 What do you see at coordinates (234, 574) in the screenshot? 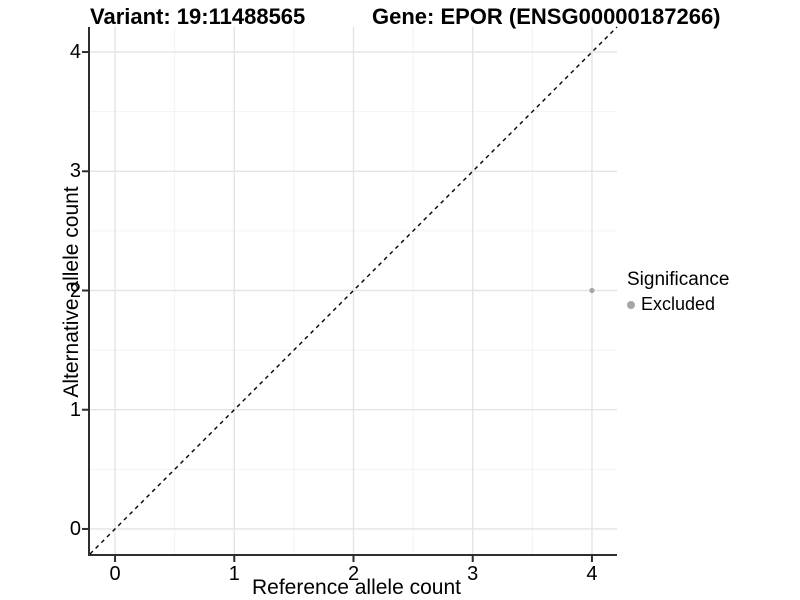
I see `x-tick-label: 1` at bounding box center [234, 574].